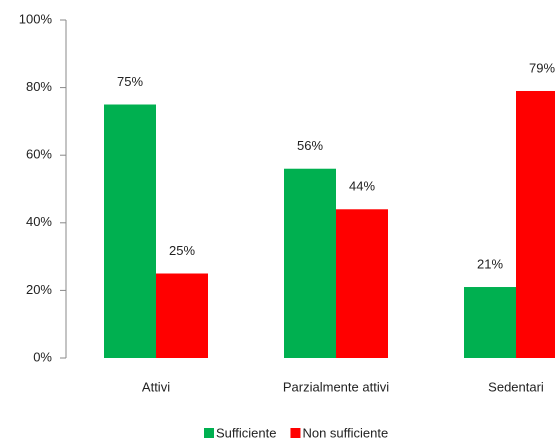 The image size is (555, 441). Describe the element at coordinates (310, 145) in the screenshot. I see `data-label: 56%` at that location.